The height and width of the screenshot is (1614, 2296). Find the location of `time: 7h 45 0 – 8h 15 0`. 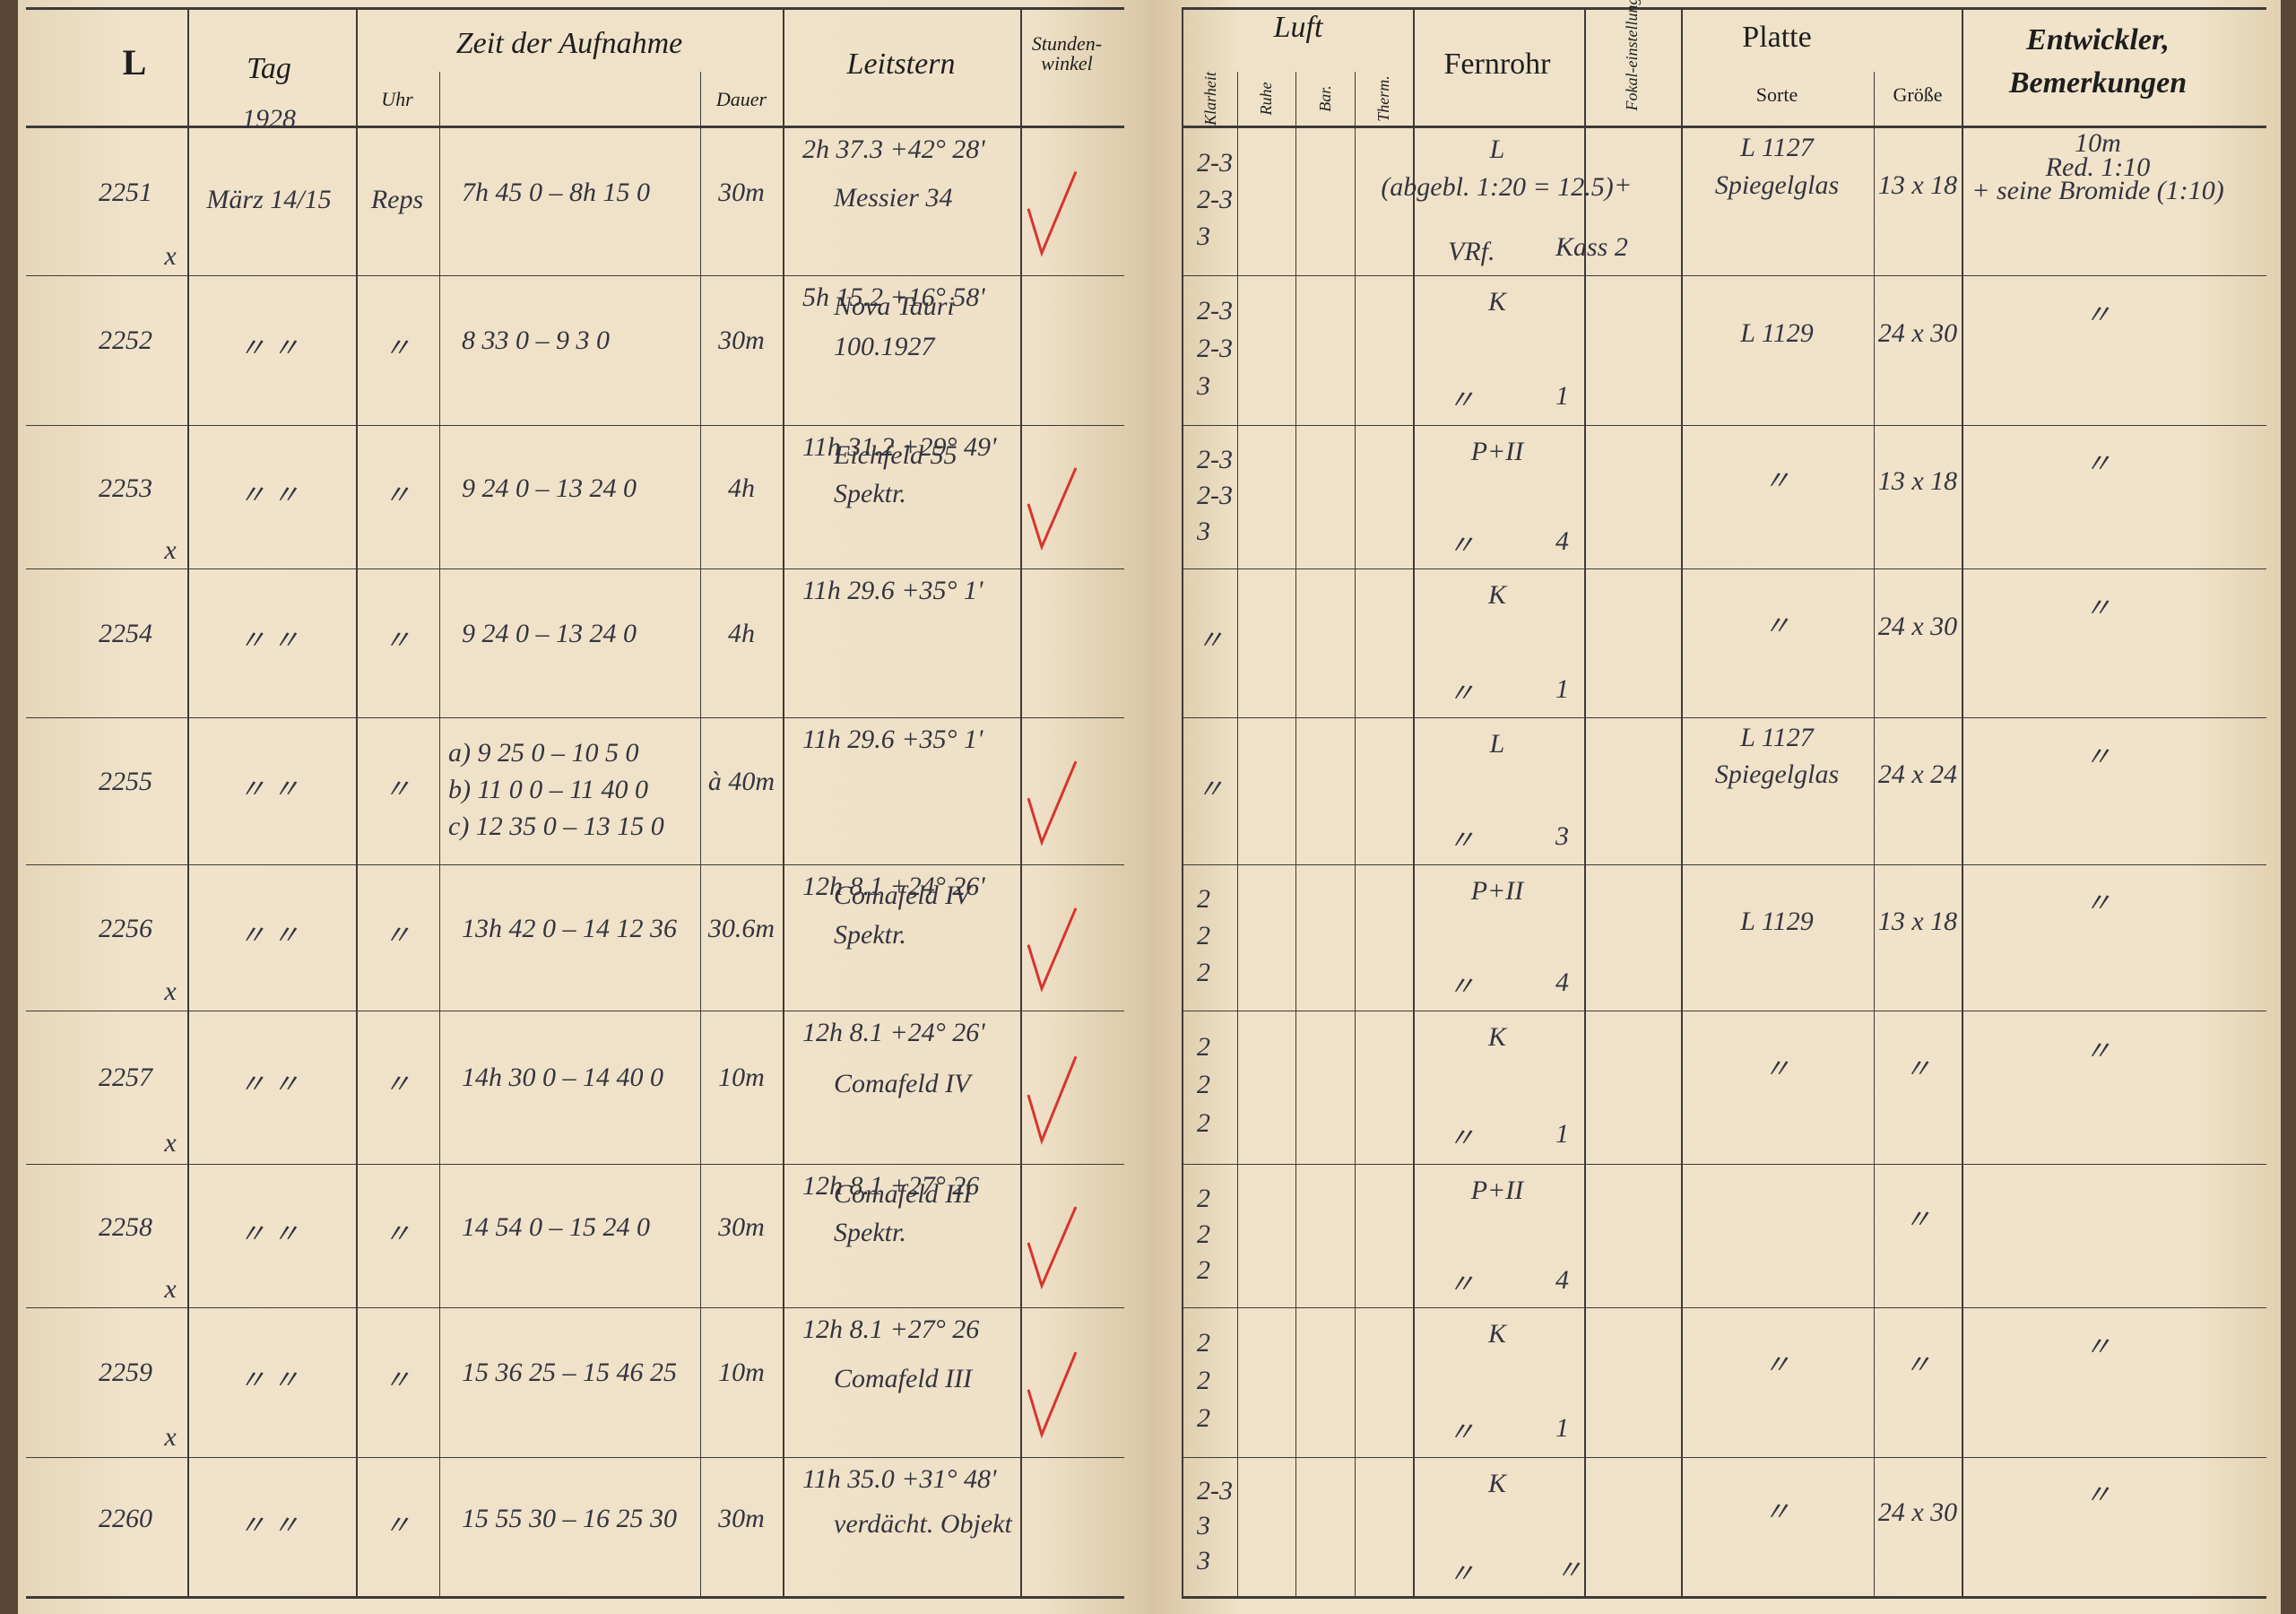

time: 7h 45 0 – 8h 15 0 is located at coordinates (556, 192).